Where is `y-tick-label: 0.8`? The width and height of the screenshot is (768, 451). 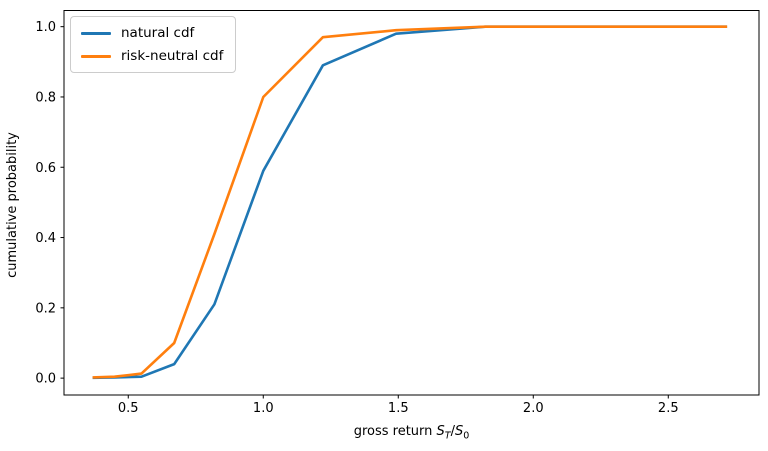
y-tick-label: 0.8 is located at coordinates (45, 98).